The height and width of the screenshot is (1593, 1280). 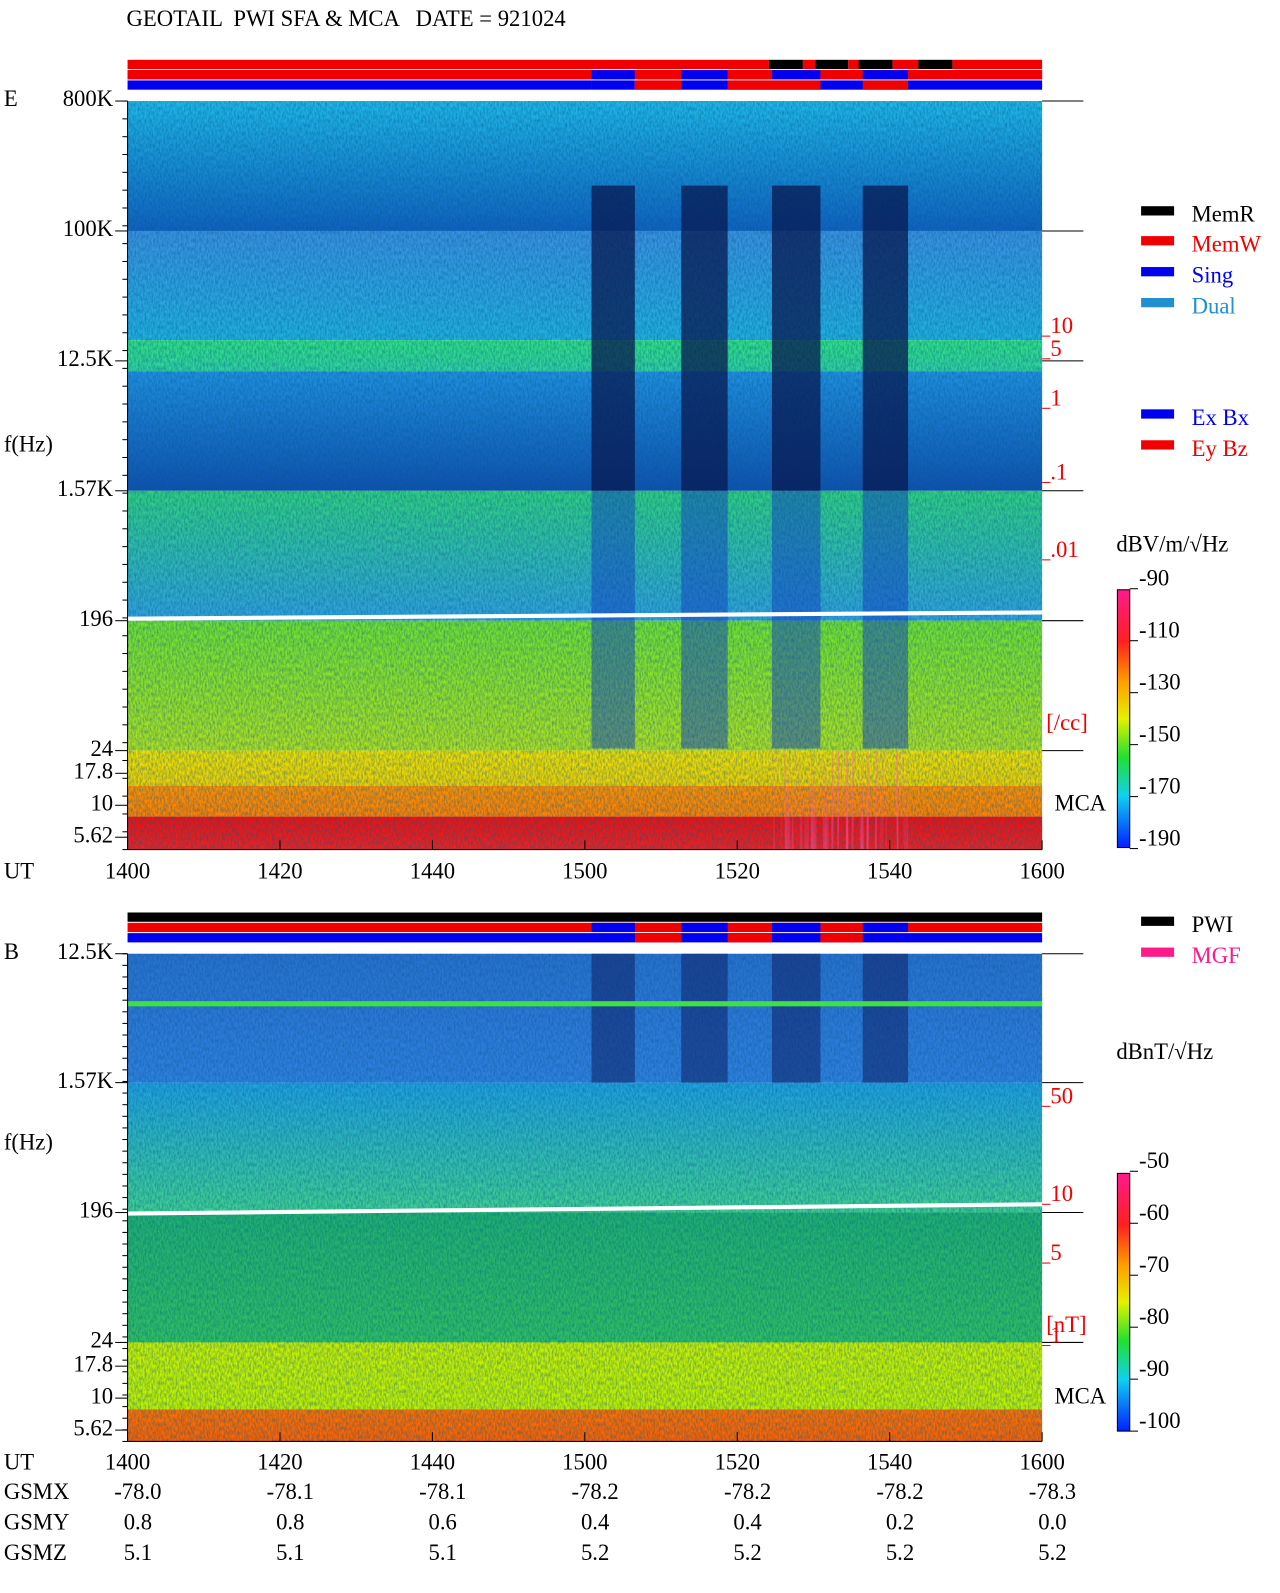 I want to click on mca-label: MCA, so click(x=1080, y=1395).